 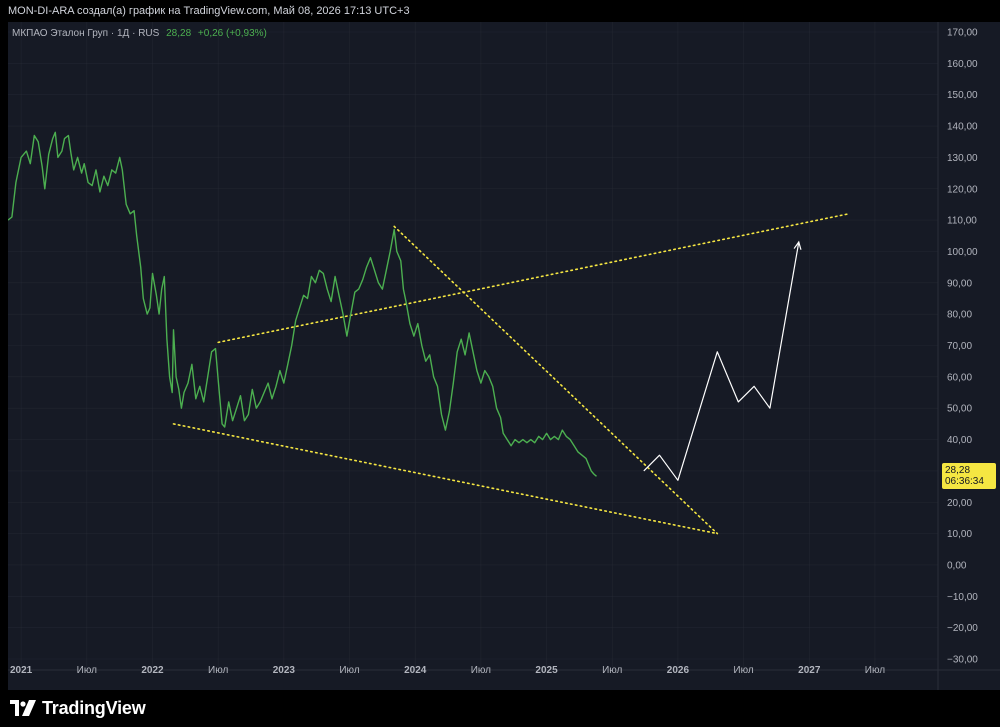 I want to click on price-tick-label: 140,00, so click(x=962, y=127).